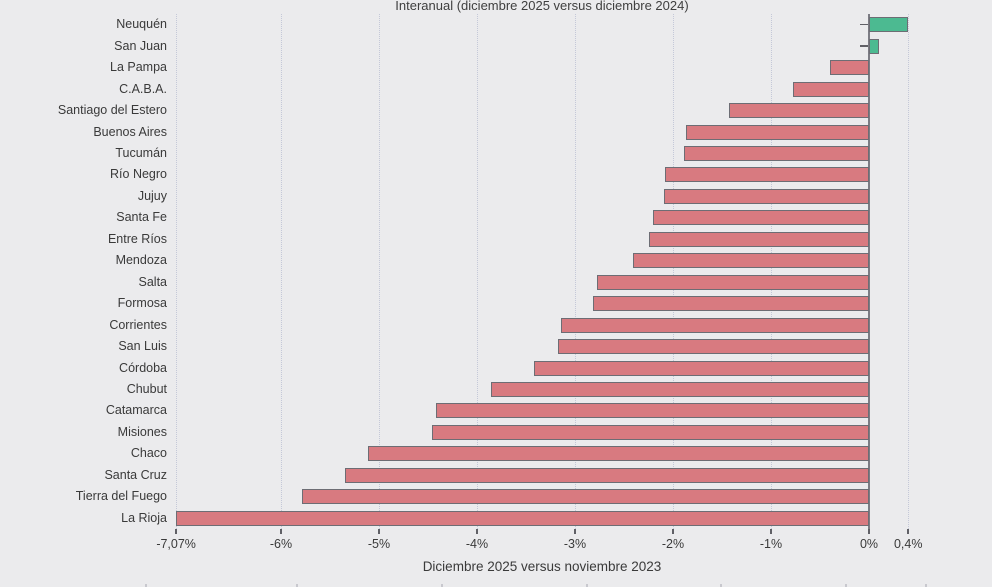 This screenshot has width=992, height=587. Describe the element at coordinates (730, 304) in the screenshot. I see `bar-formosa` at that location.